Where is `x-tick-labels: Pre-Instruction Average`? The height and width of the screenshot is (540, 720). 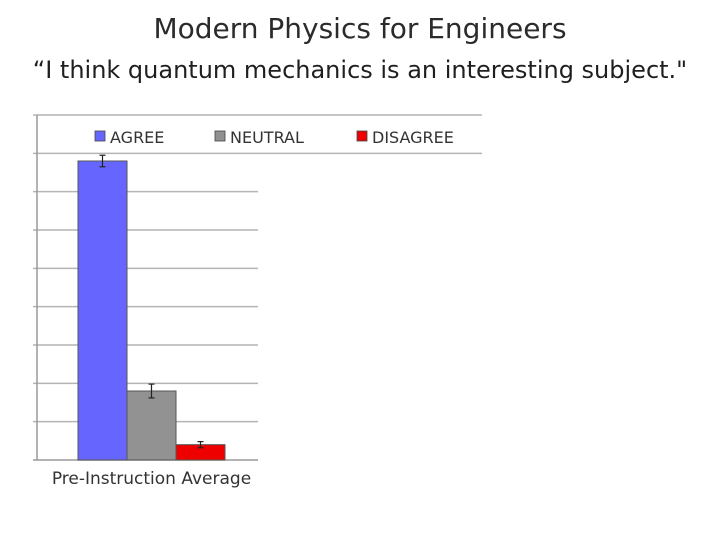 x-tick-labels: Pre-Instruction Average is located at coordinates (151, 479).